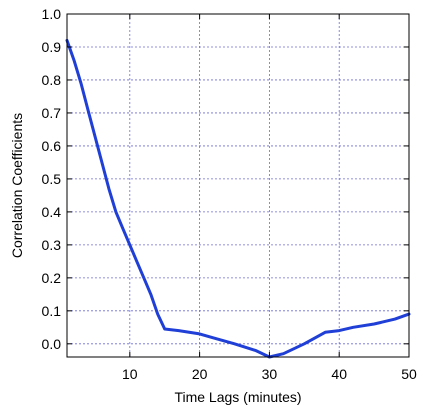 The height and width of the screenshot is (410, 424). Describe the element at coordinates (270, 374) in the screenshot. I see `x-tick-label: 30` at that location.